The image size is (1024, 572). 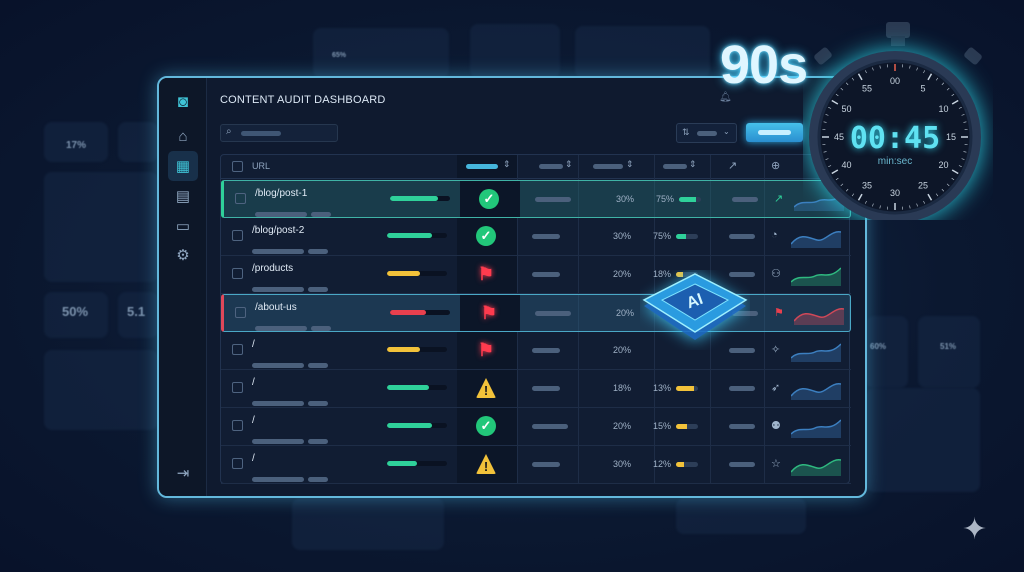 What do you see at coordinates (279, 133) in the screenshot?
I see `search-input: ⌕` at bounding box center [279, 133].